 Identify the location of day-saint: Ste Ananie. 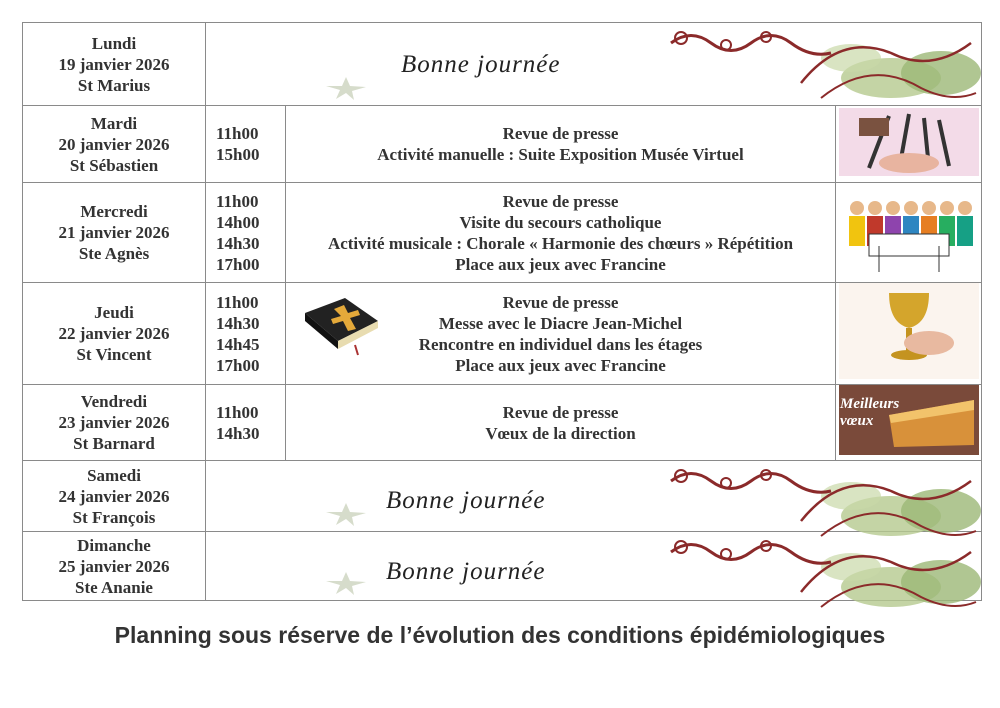
(114, 587).